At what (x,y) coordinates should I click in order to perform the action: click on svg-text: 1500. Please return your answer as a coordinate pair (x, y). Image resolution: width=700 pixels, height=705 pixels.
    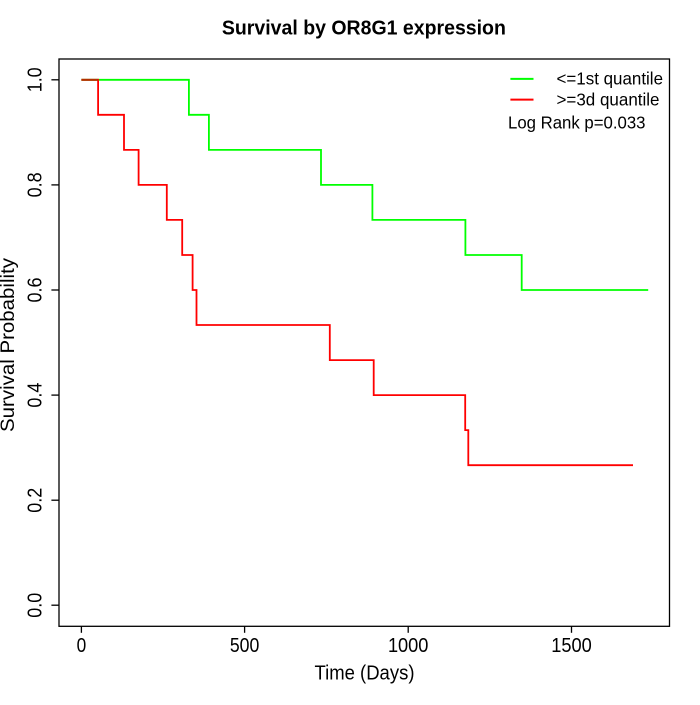
    Looking at the image, I should click on (571, 646).